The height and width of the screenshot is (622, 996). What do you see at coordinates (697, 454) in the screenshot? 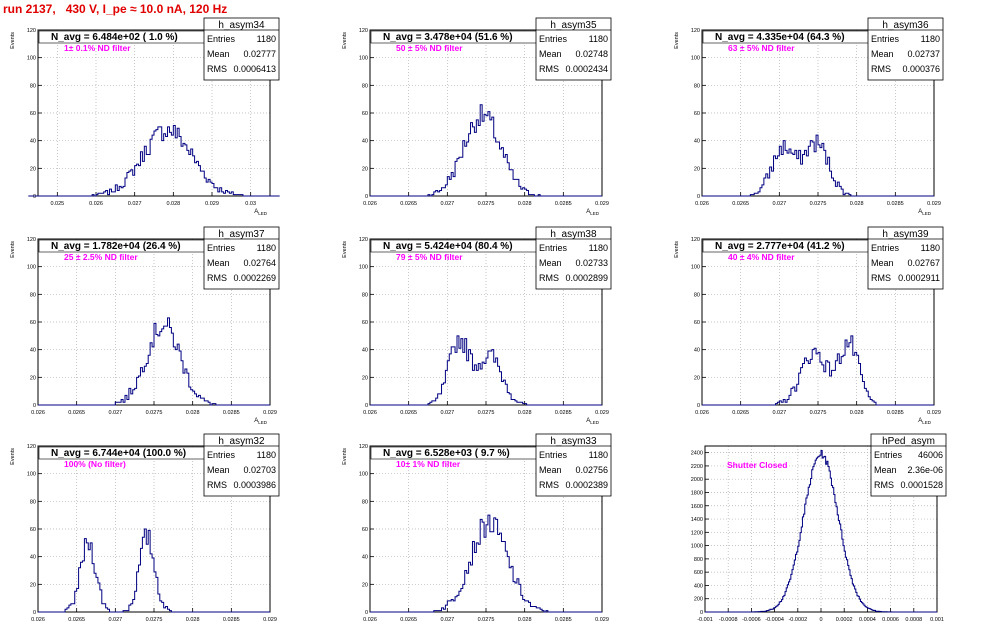
I see `y-tick-label: 2400` at bounding box center [697, 454].